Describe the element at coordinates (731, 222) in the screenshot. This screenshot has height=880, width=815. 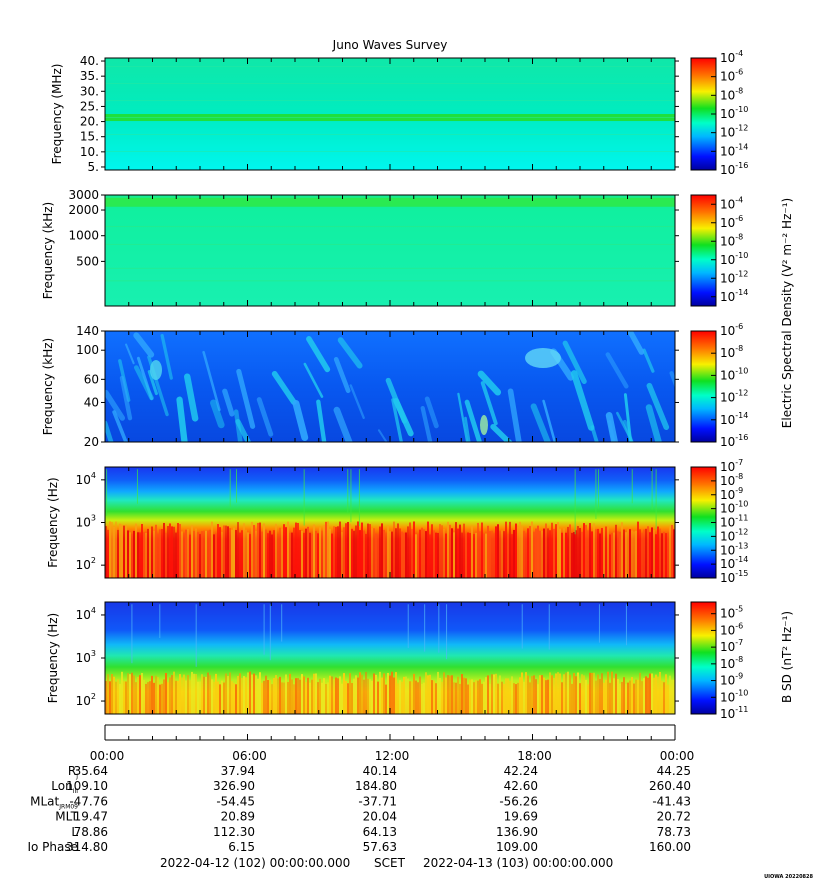
I see `colorbar-tick-label: 10⁻⁶` at that location.